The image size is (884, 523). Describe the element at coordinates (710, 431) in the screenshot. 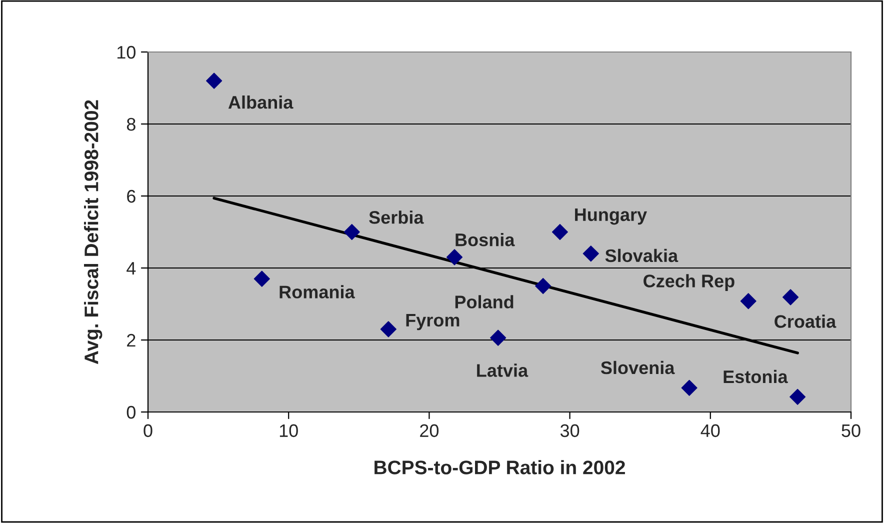

I see `x-tick-label: 40` at that location.